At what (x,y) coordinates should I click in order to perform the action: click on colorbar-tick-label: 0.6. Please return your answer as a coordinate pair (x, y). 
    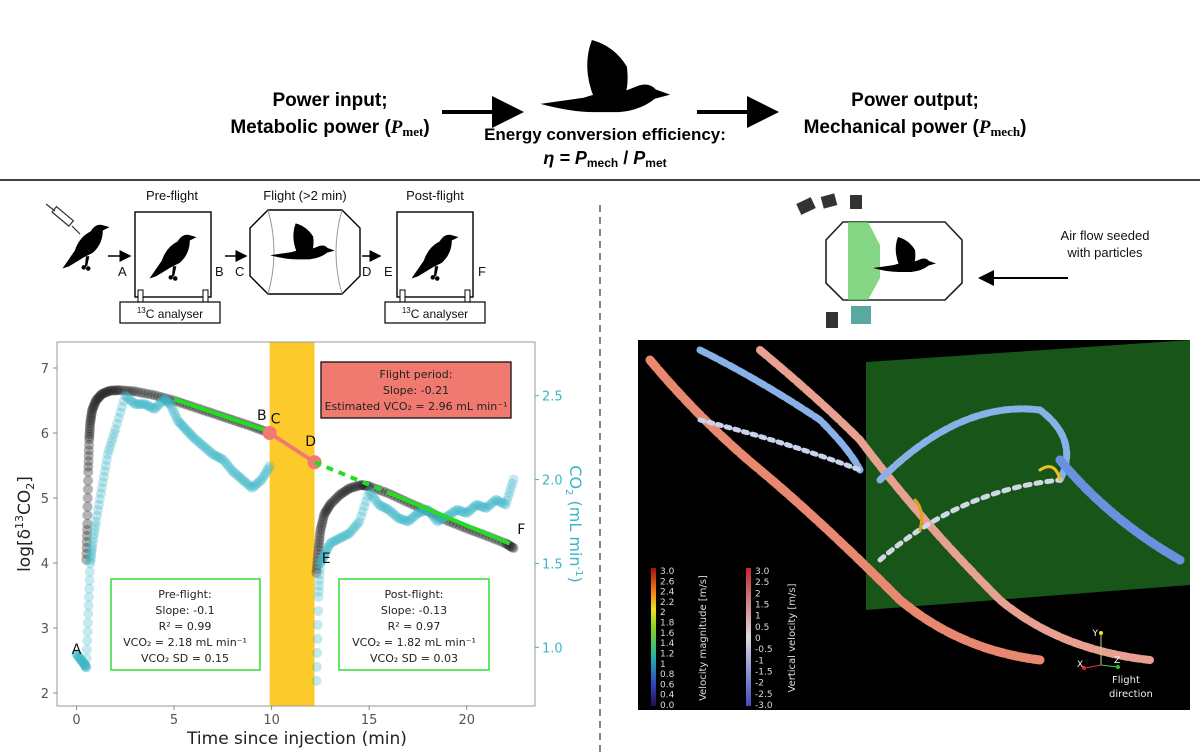
    Looking at the image, I should click on (667, 685).